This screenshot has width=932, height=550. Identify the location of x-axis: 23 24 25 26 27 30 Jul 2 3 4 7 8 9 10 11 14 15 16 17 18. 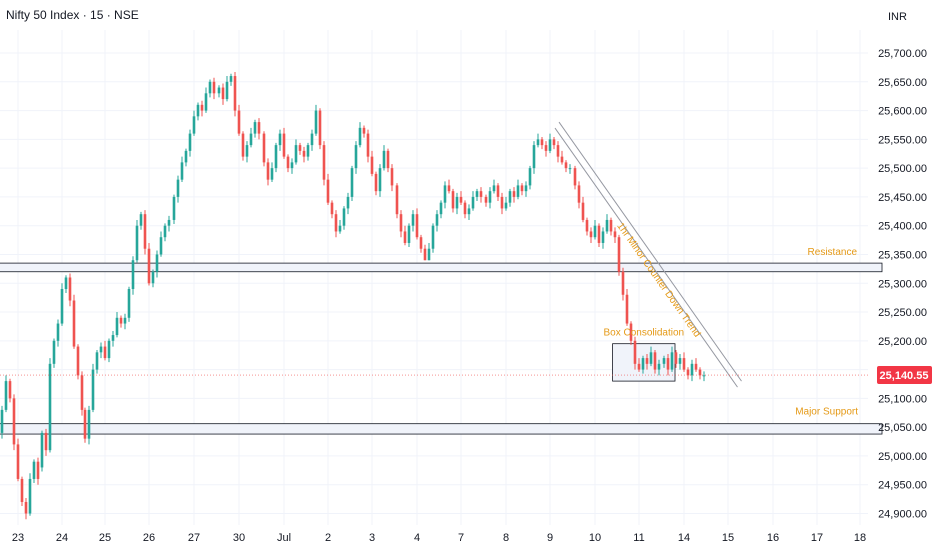
(439, 538).